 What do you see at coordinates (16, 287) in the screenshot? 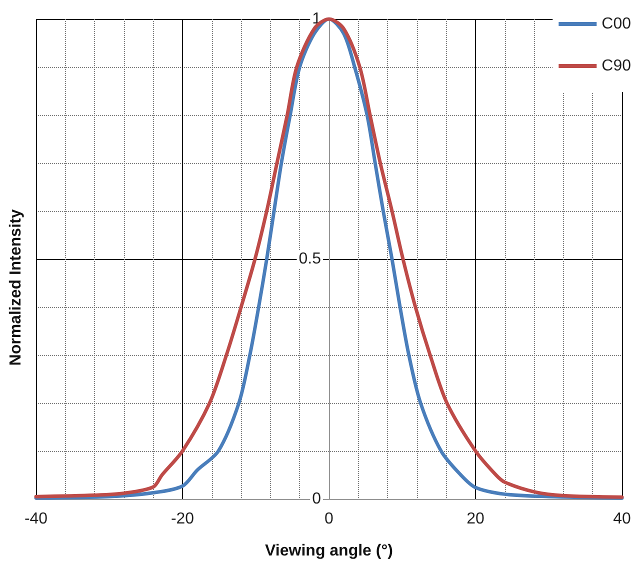
I see `y-axis-title: Normalized Intensity` at bounding box center [16, 287].